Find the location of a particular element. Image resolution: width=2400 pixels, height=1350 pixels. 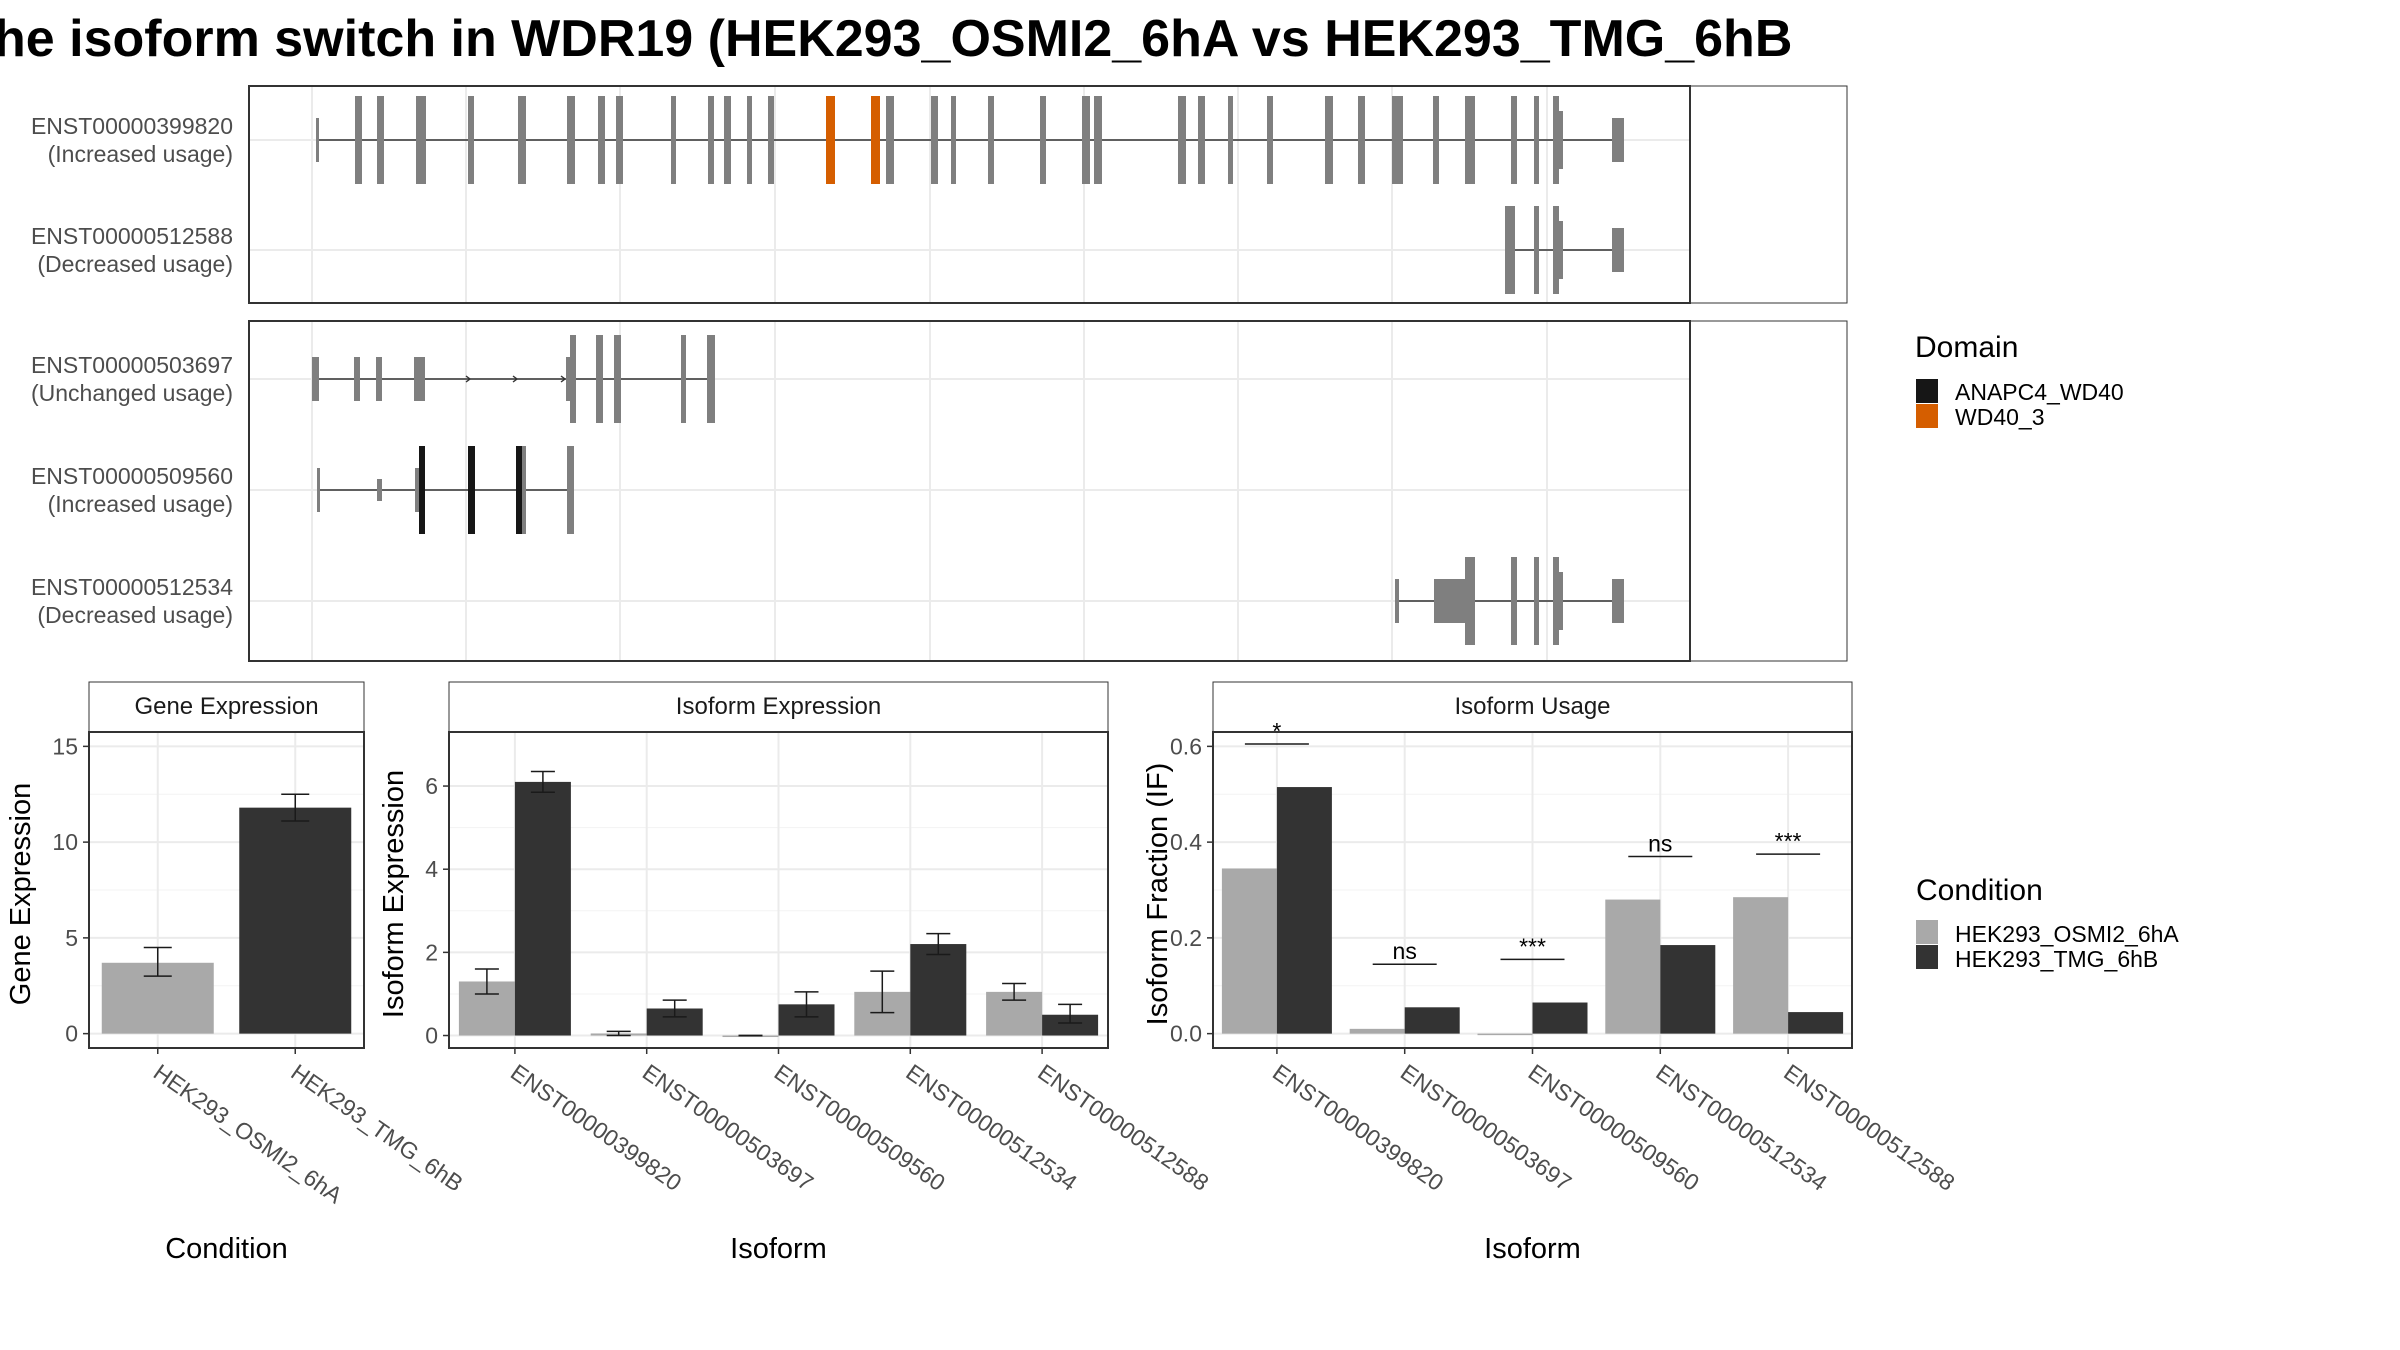

bar-panel-title: Isoform Usage is located at coordinates (1532, 706).